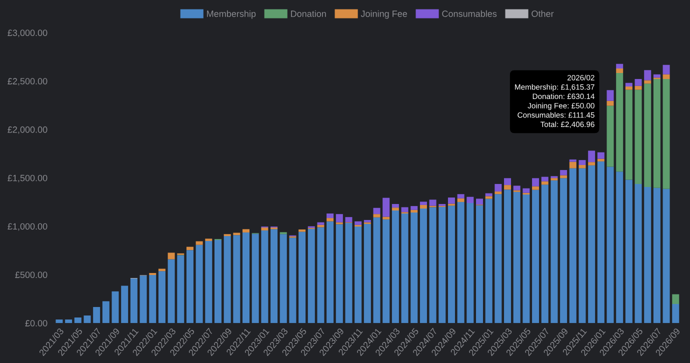 This screenshot has height=363, width=690. Describe the element at coordinates (28, 227) in the screenshot. I see `y-tick-label: £1,000.00` at that location.